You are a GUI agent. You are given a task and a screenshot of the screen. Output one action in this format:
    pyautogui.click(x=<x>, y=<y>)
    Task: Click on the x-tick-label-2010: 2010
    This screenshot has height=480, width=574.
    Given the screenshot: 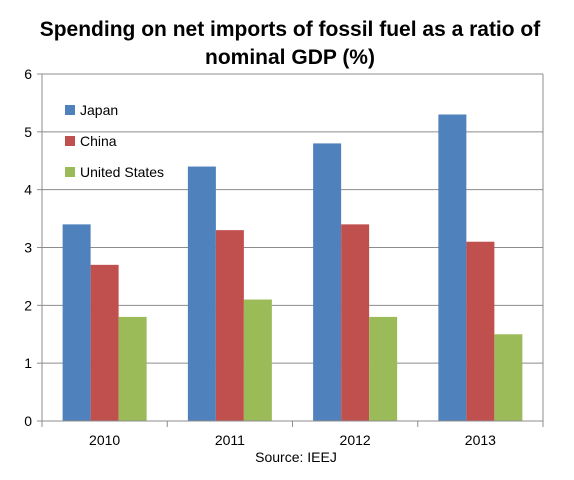 What is the action you would take?
    pyautogui.click(x=104, y=440)
    